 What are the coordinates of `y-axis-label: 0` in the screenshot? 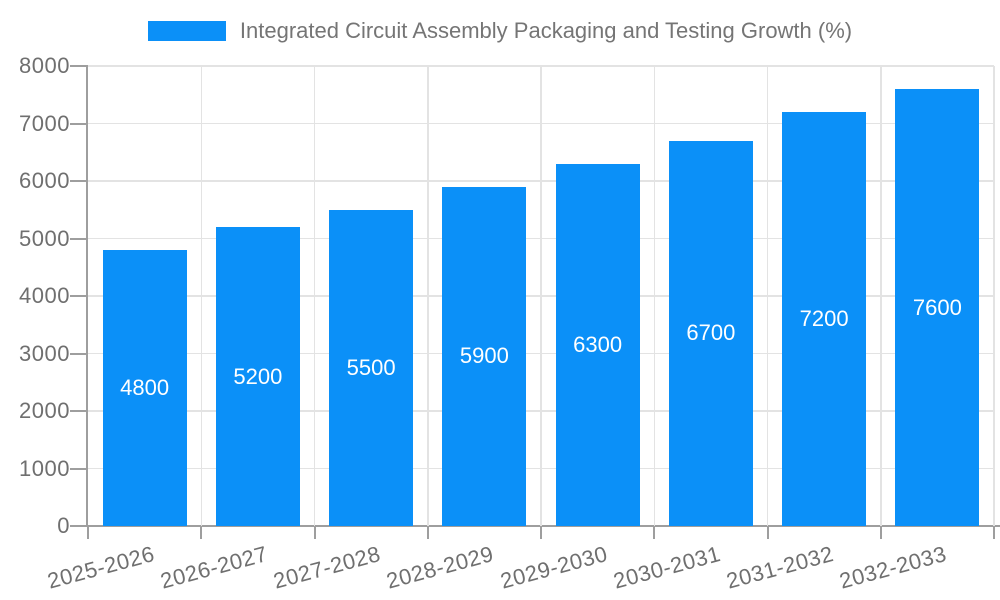 It's located at (63, 525).